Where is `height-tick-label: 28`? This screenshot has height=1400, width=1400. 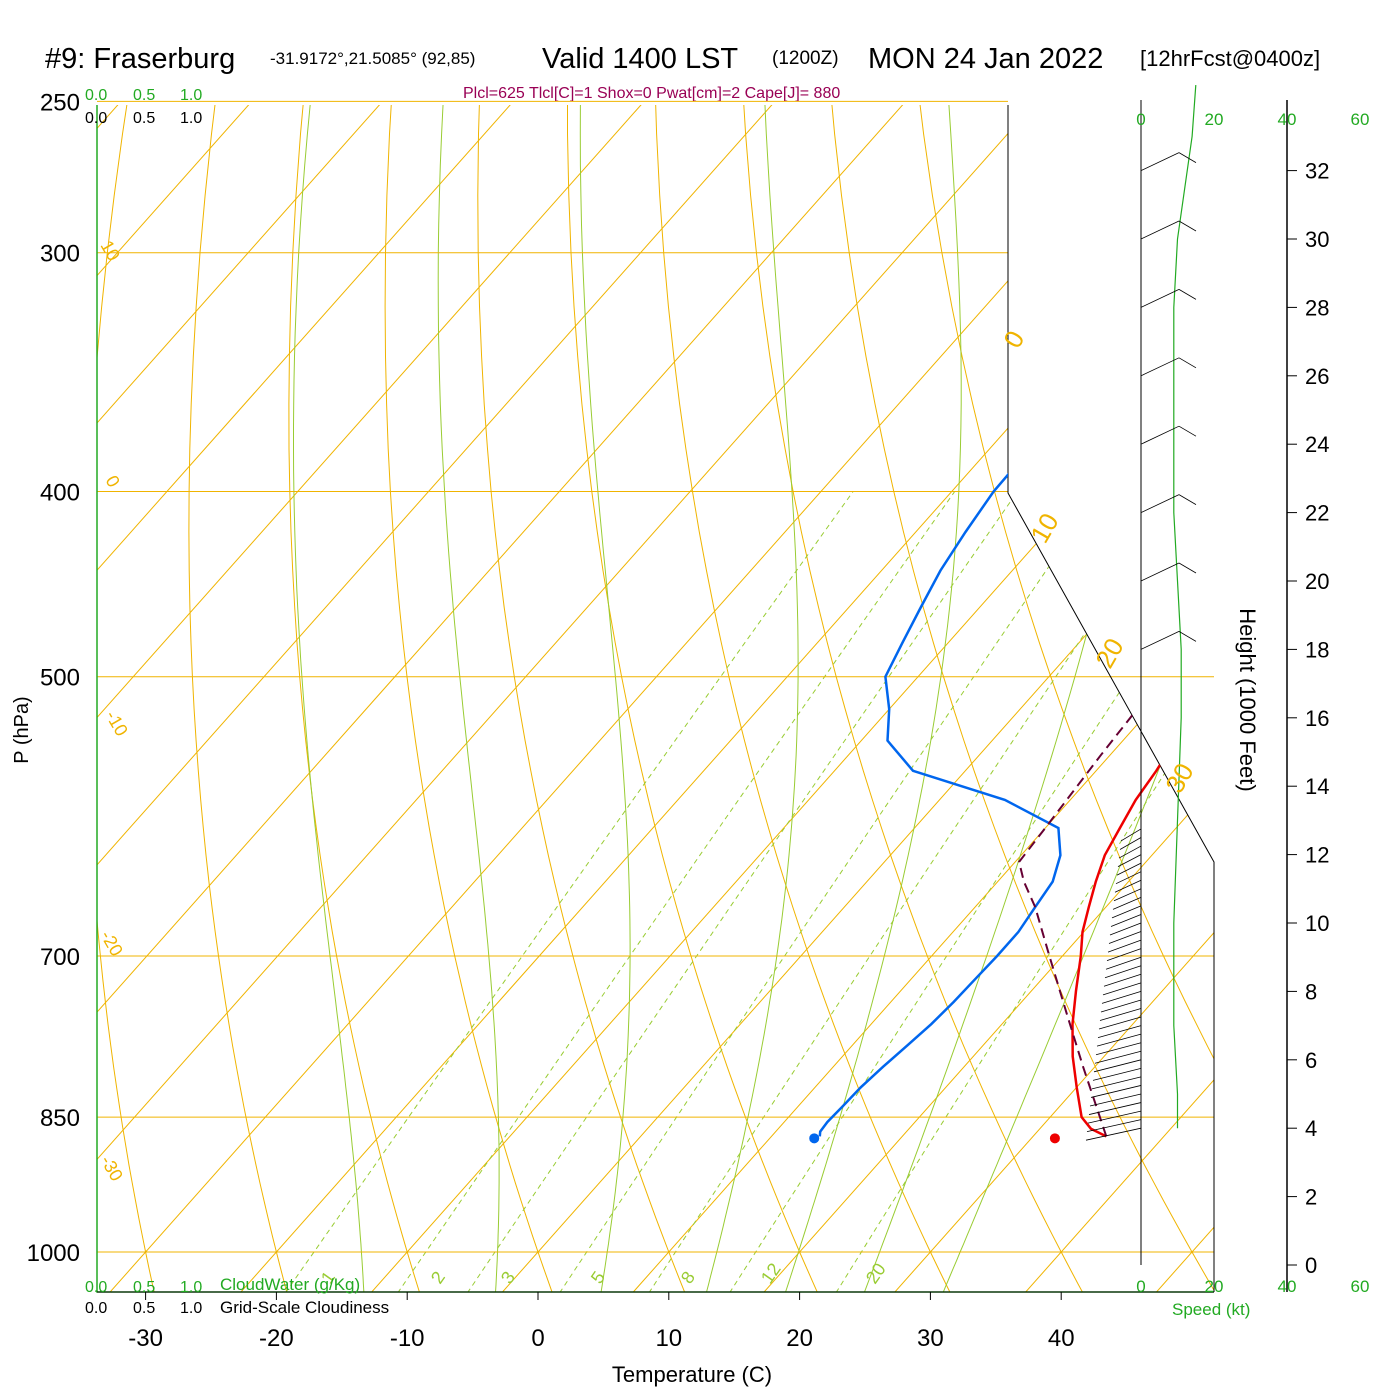 height-tick-label: 28 is located at coordinates (1317, 307).